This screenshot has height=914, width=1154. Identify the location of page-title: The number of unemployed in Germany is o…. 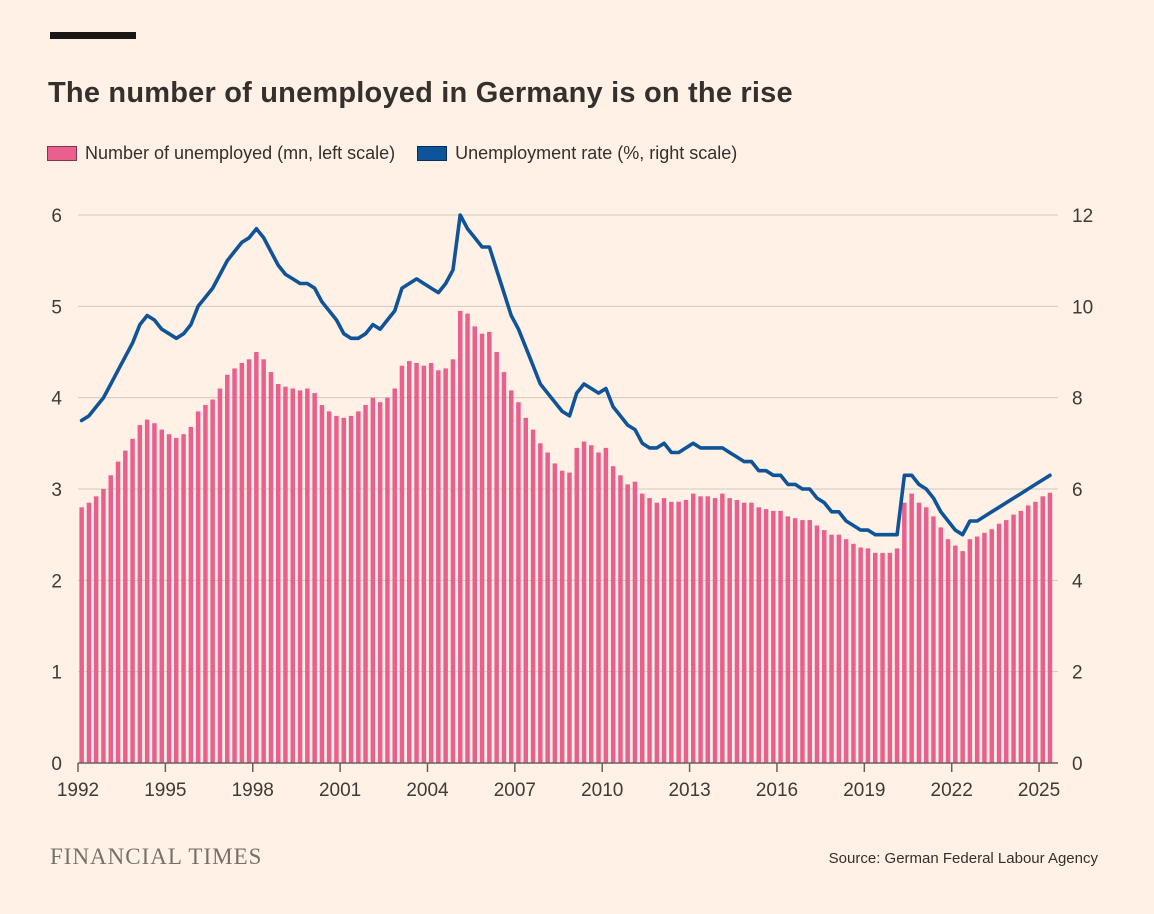
(420, 93).